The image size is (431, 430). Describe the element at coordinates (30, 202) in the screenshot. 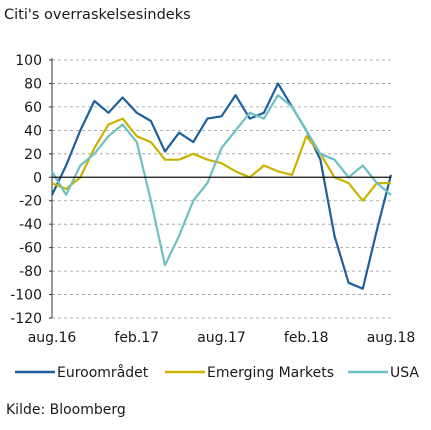

I see `y-tick-label: -20` at that location.